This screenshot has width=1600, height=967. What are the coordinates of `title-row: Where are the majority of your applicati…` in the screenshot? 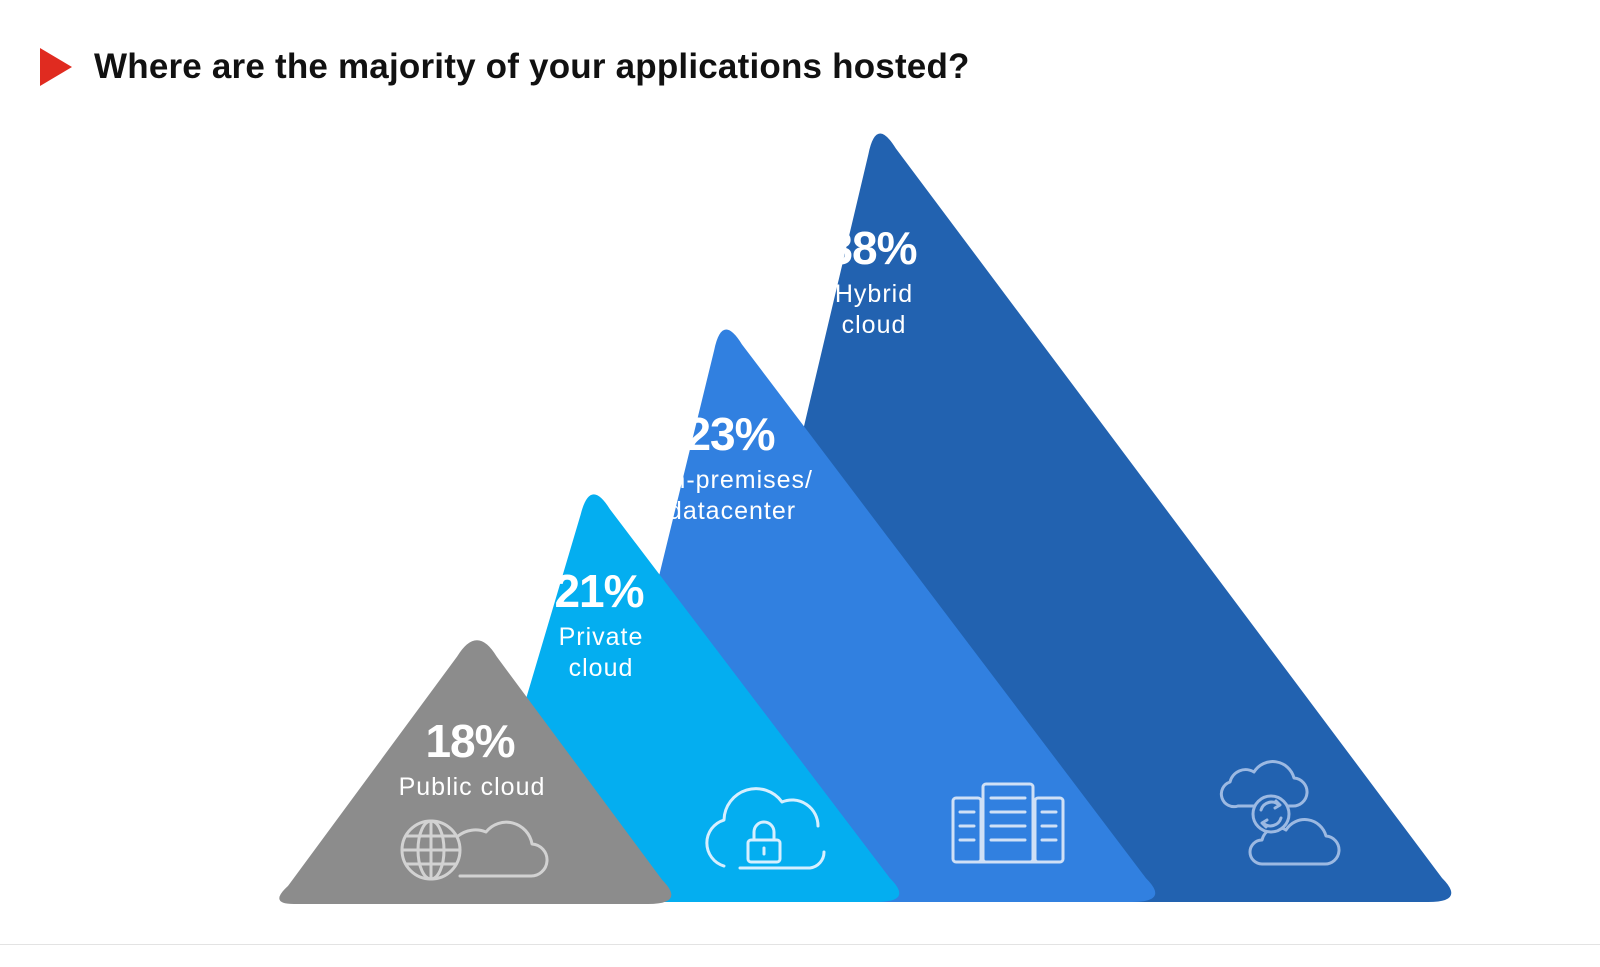 It's located at (505, 67).